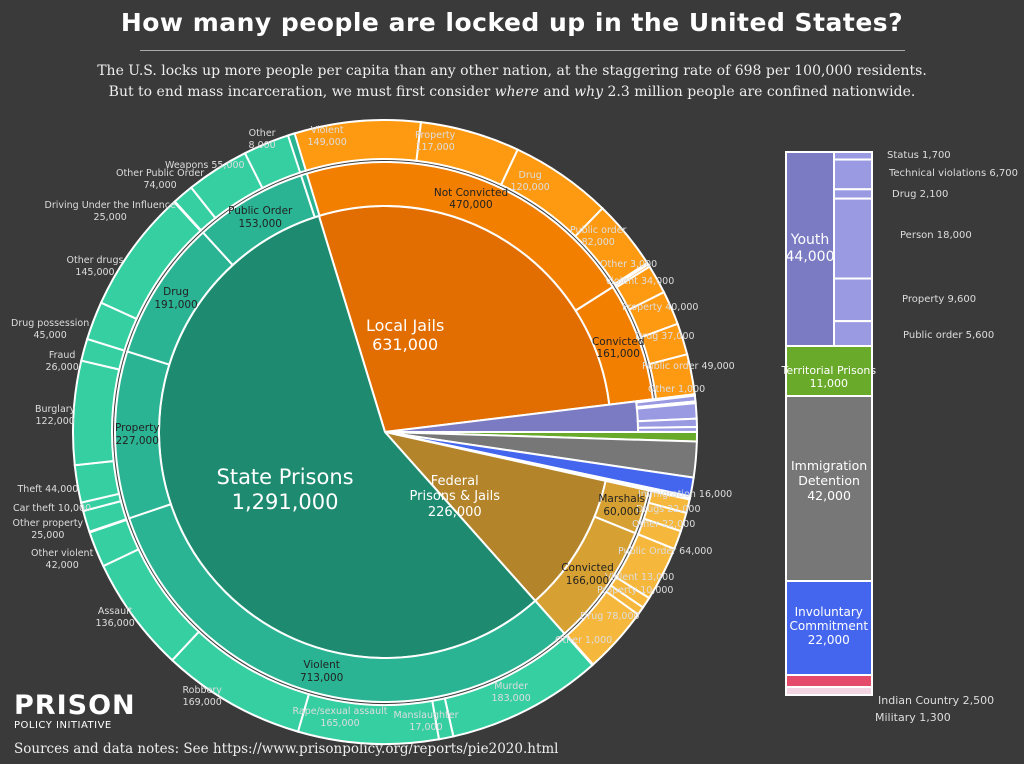 The width and height of the screenshot is (1024, 764). I want to click on label-youth-technical-violations: Technical violations 6,700, so click(953, 173).